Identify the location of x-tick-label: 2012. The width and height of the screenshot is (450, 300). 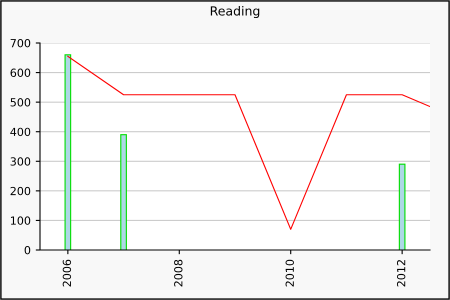
(401, 273).